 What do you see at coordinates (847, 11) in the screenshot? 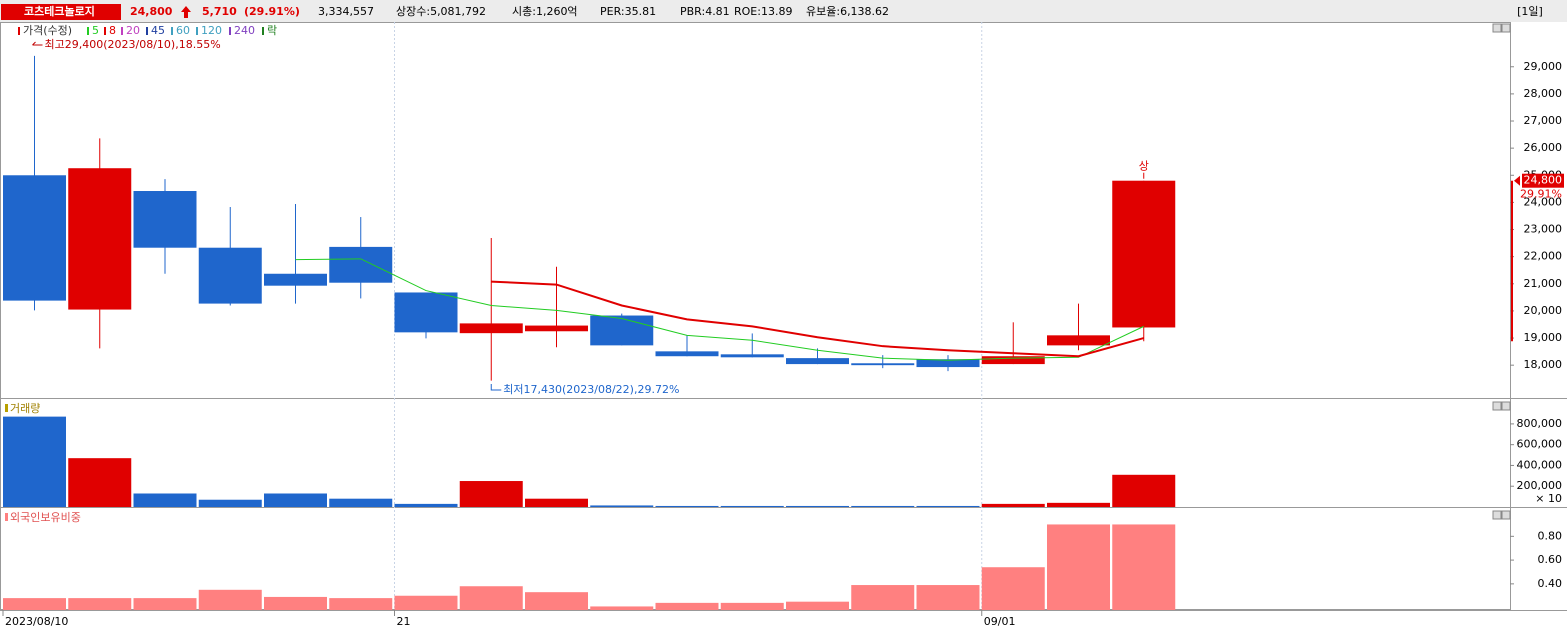
I see `reserve: 유보율:6,138.62` at bounding box center [847, 11].